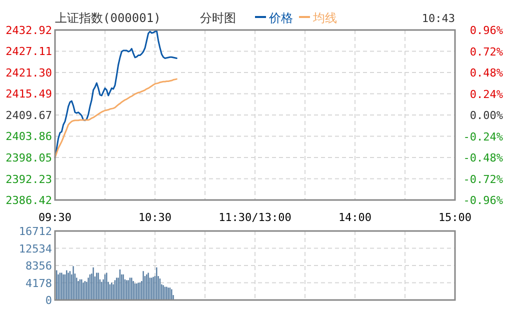  I want to click on y2-tick-label: -0.72%, so click(483, 179).